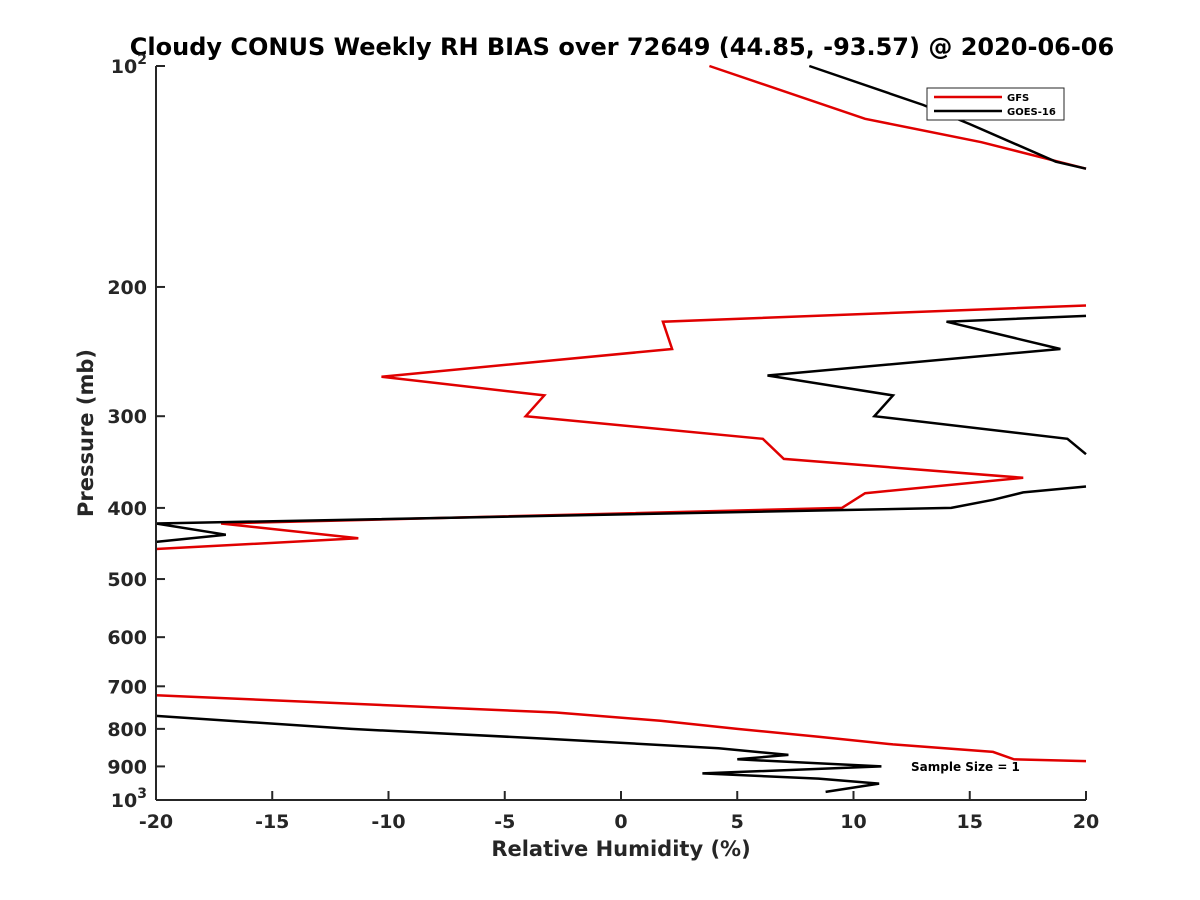 The height and width of the screenshot is (900, 1200). Describe the element at coordinates (127, 730) in the screenshot. I see `y-tick-label: 800` at that location.